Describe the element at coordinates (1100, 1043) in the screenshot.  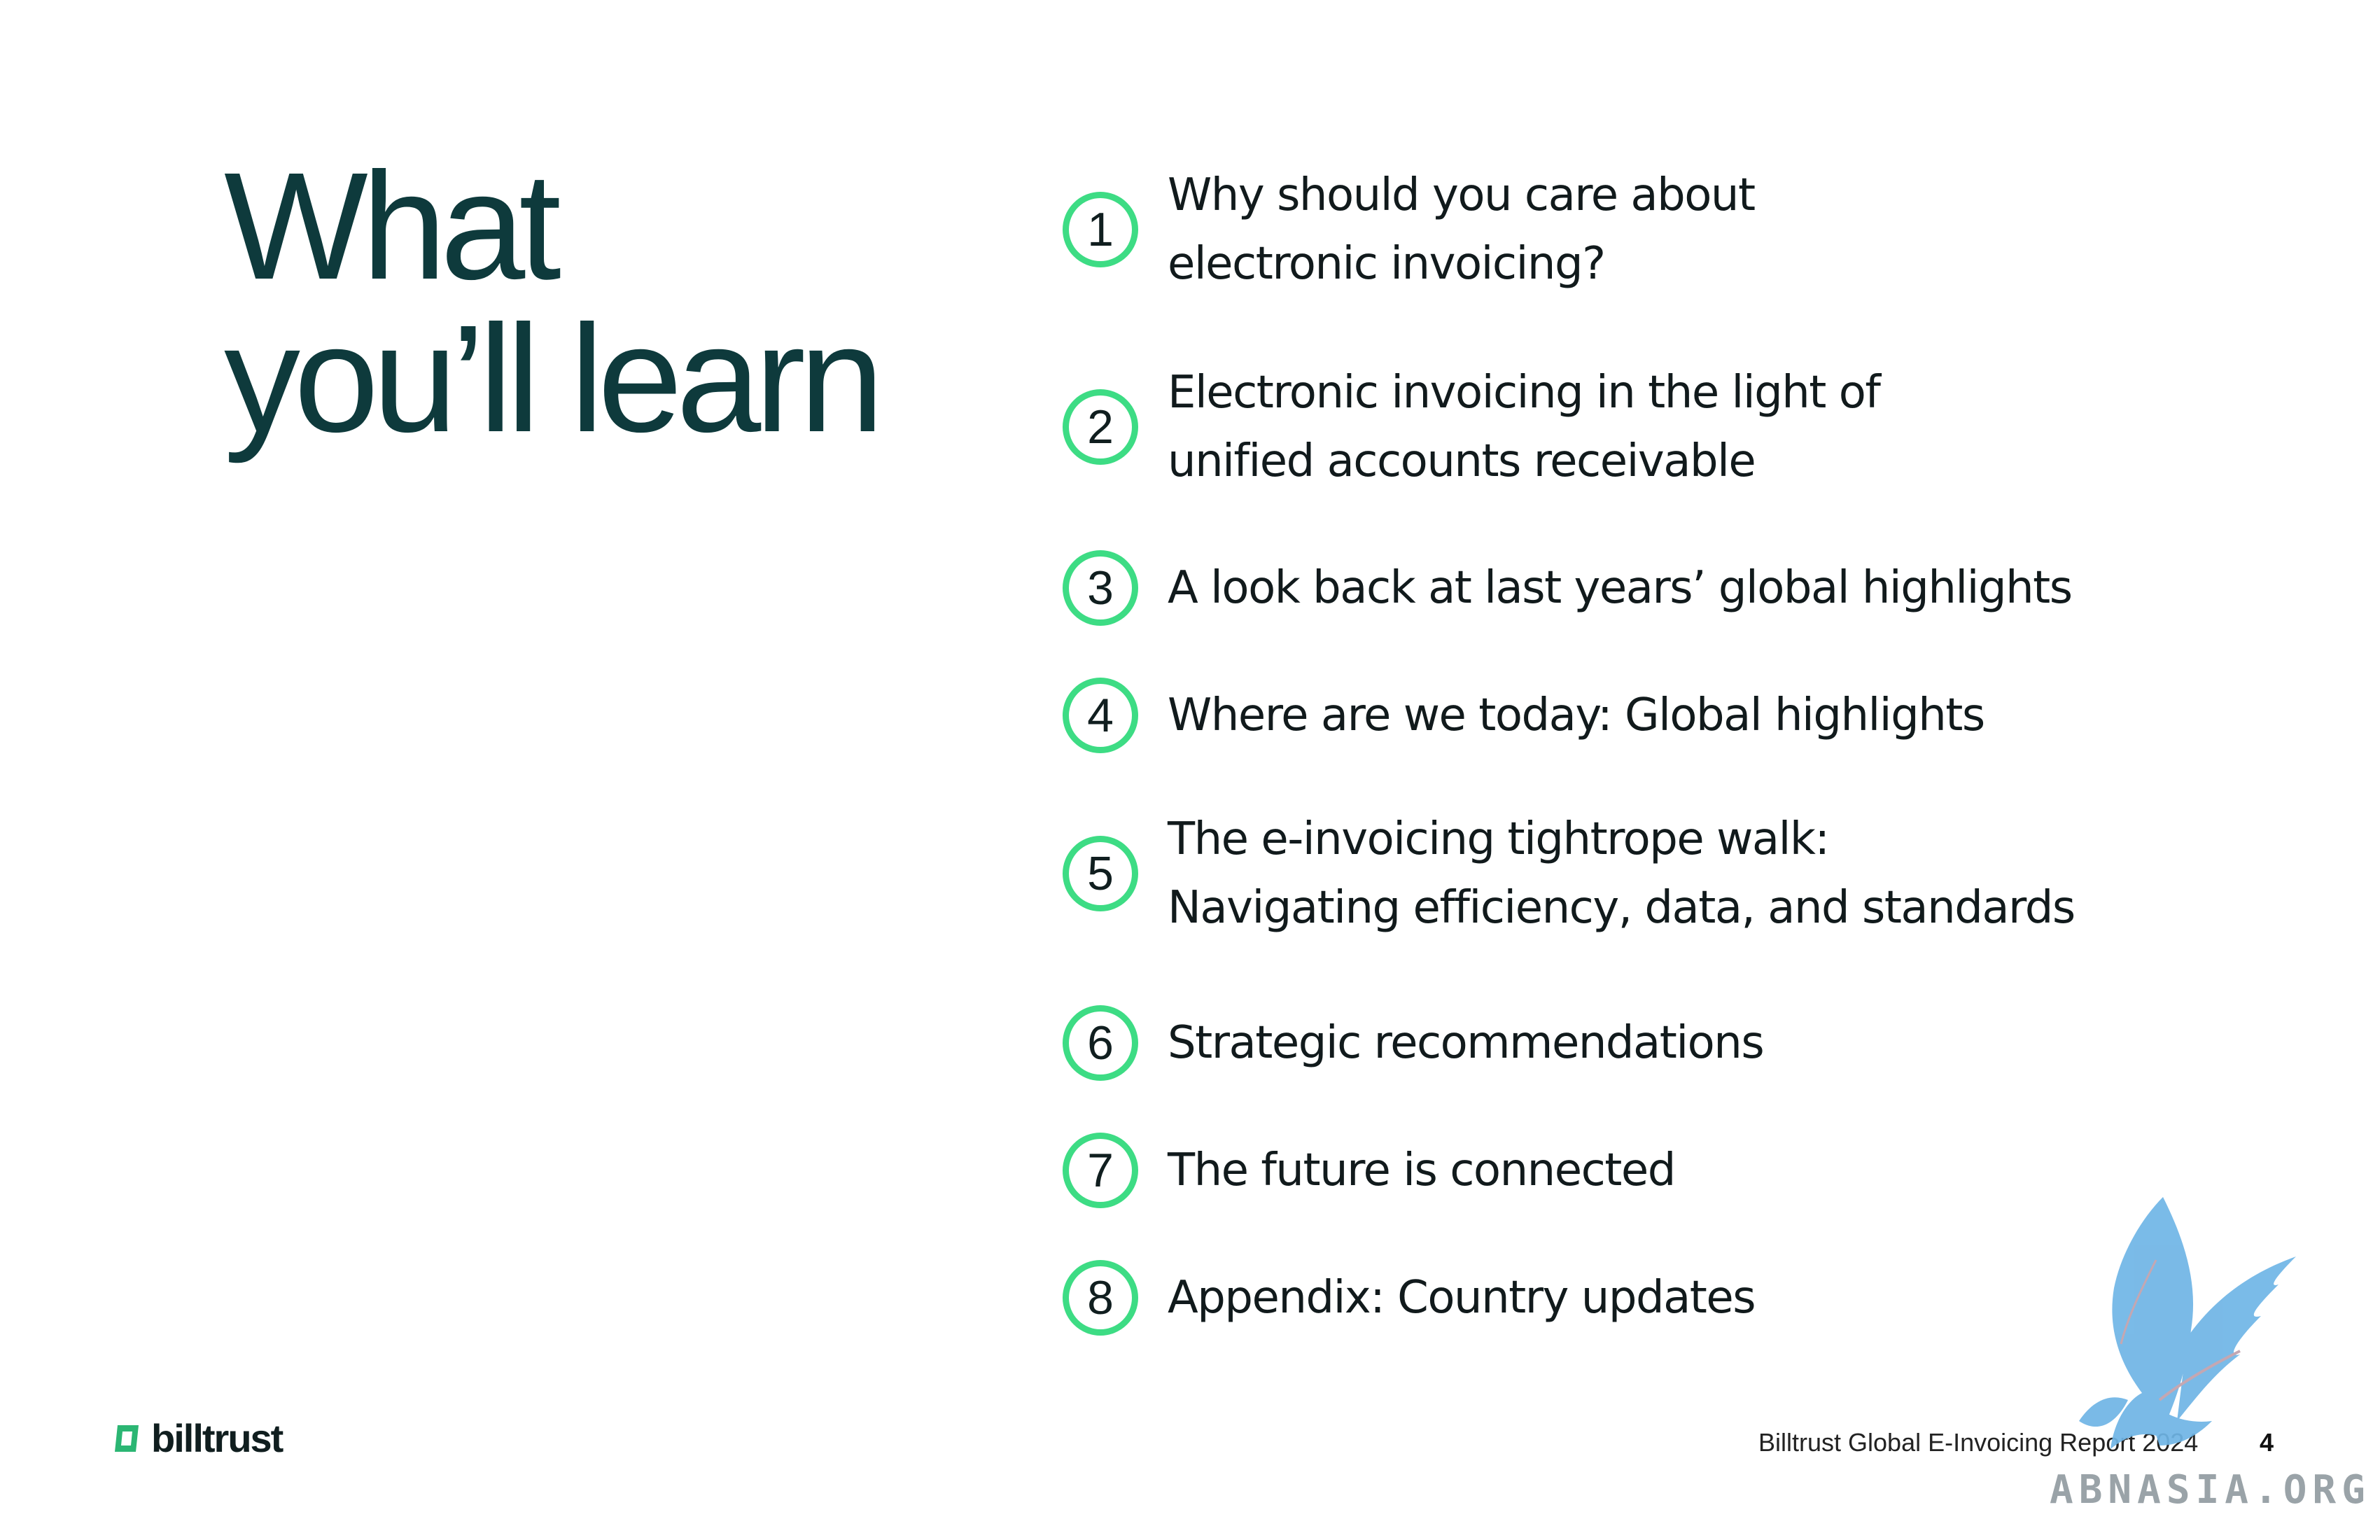
I see `toc-number-badge: 6` at that location.